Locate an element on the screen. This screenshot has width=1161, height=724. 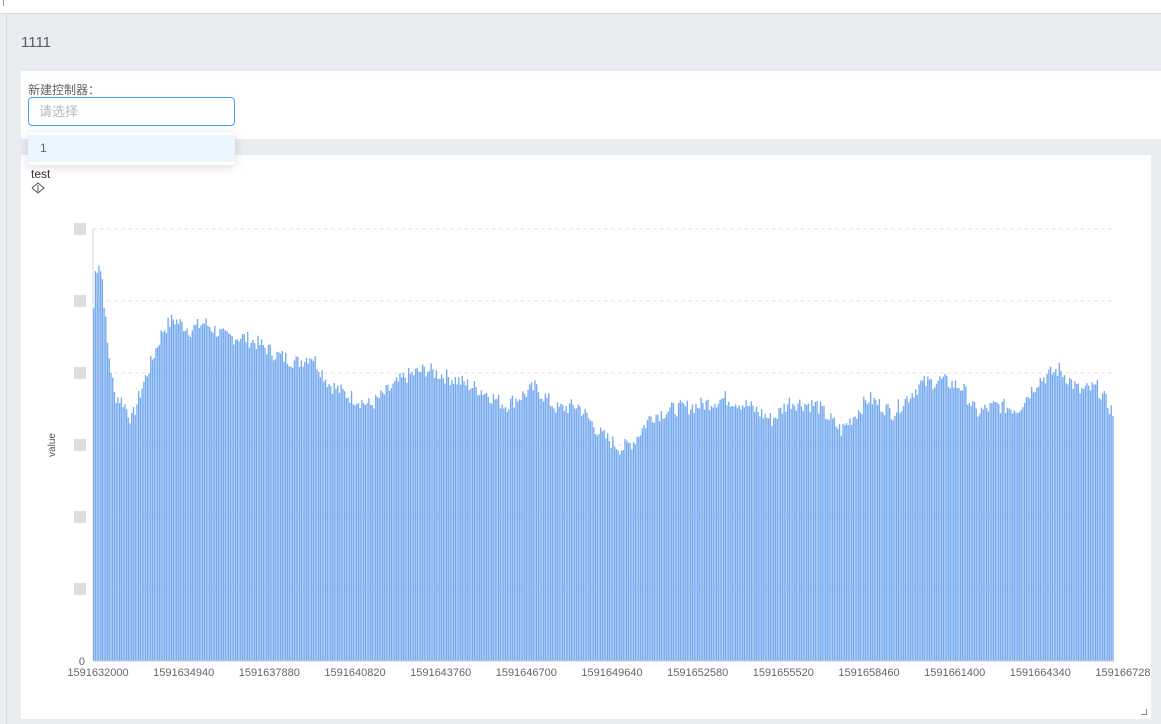
dropdown-option: 1 is located at coordinates (131, 148).